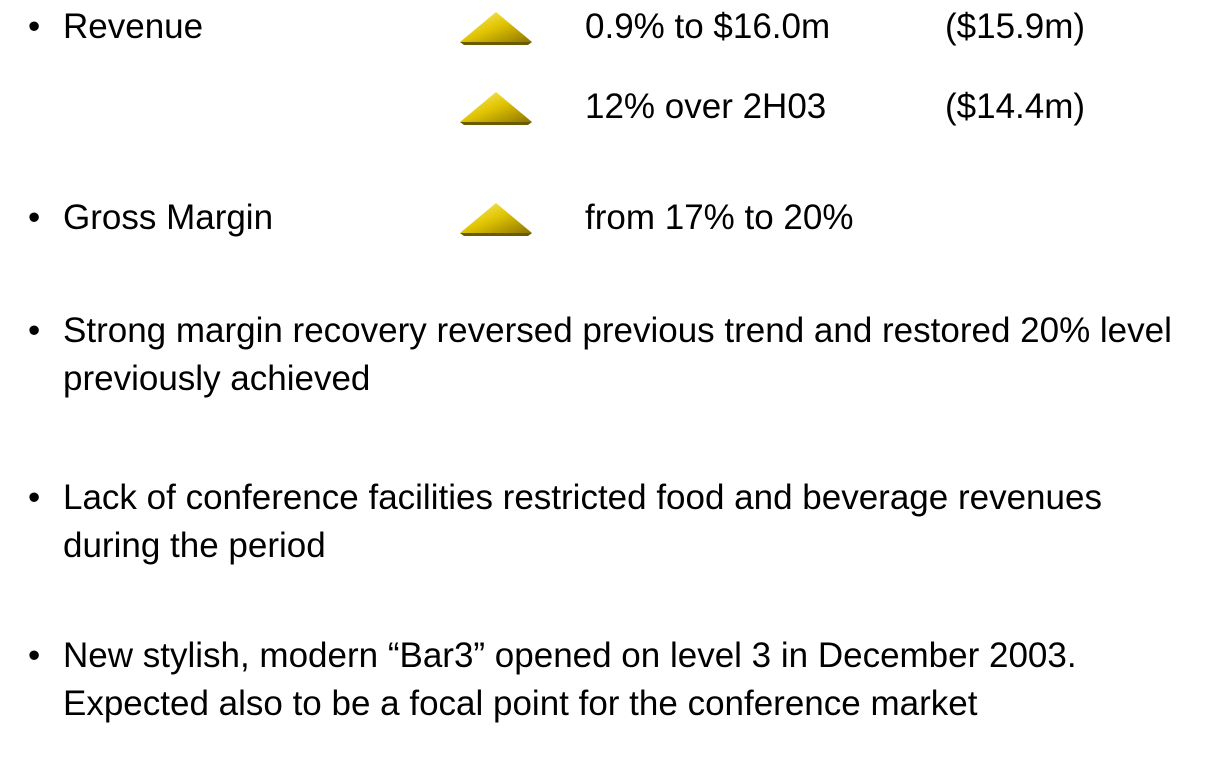 The image size is (1218, 765). I want to click on prior-value: ($15.9m), so click(1015, 26).